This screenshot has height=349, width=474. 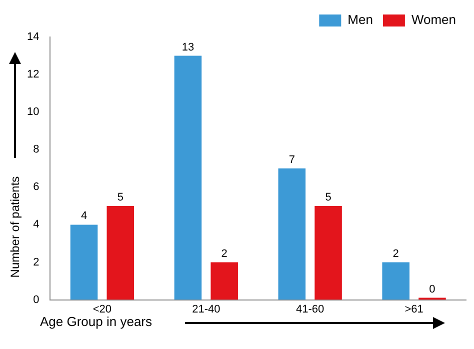 I want to click on x-tick-label: 41-60, so click(x=310, y=309).